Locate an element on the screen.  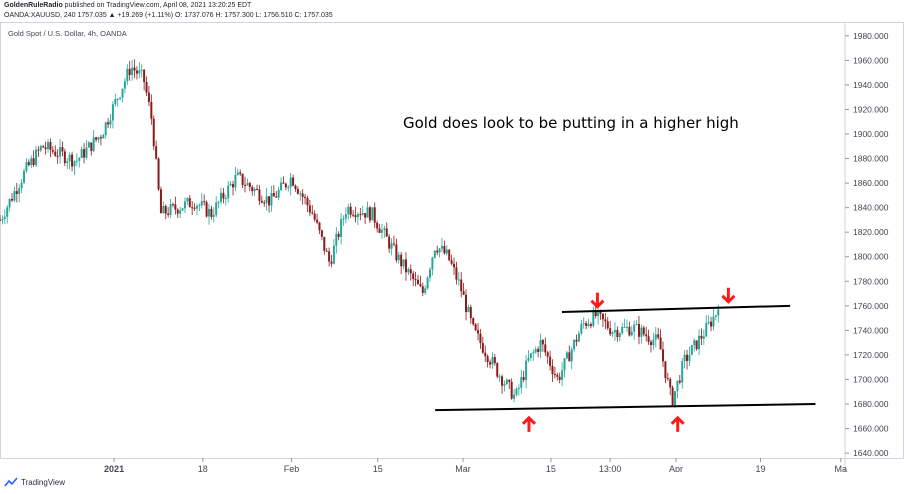
footer-brand: TradingView is located at coordinates (43, 482).